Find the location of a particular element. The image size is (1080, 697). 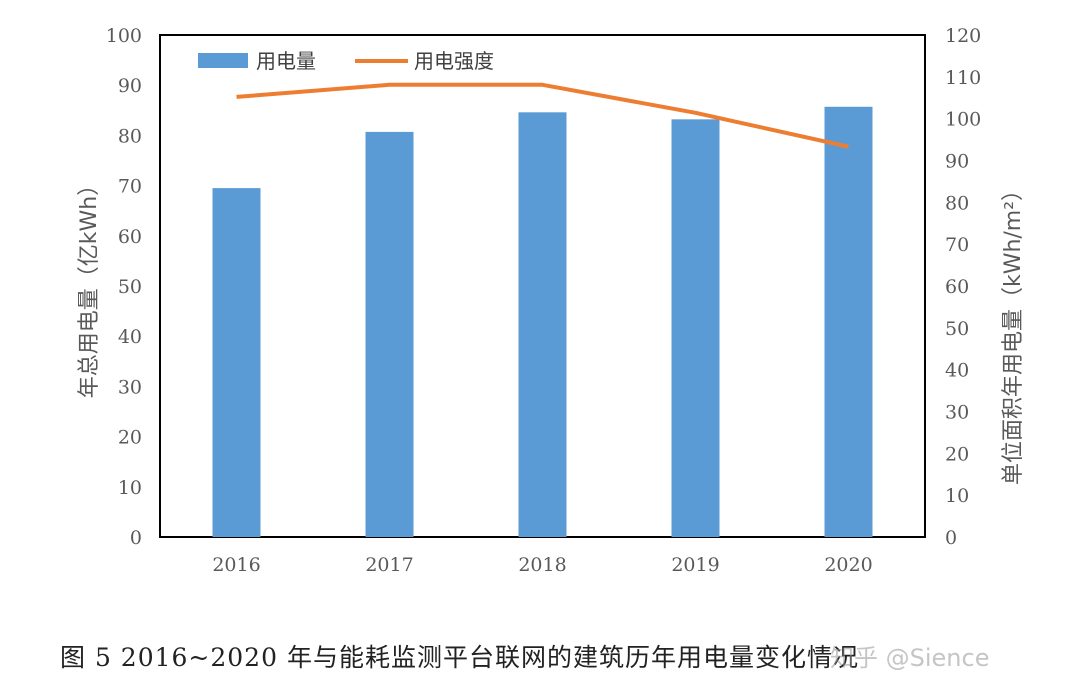

legend-label-bar: 用电量 is located at coordinates (286, 61).